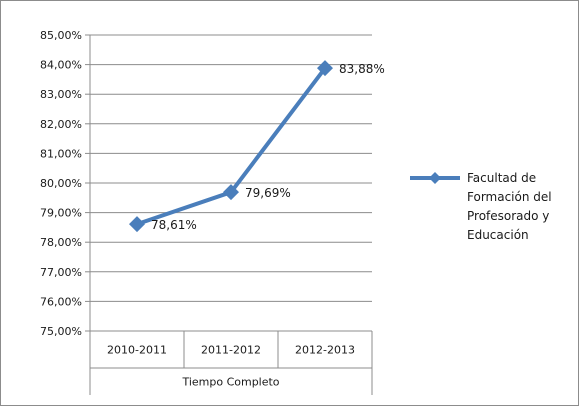  What do you see at coordinates (231, 350) in the screenshot?
I see `x-tick-label: 2011-2012` at bounding box center [231, 350].